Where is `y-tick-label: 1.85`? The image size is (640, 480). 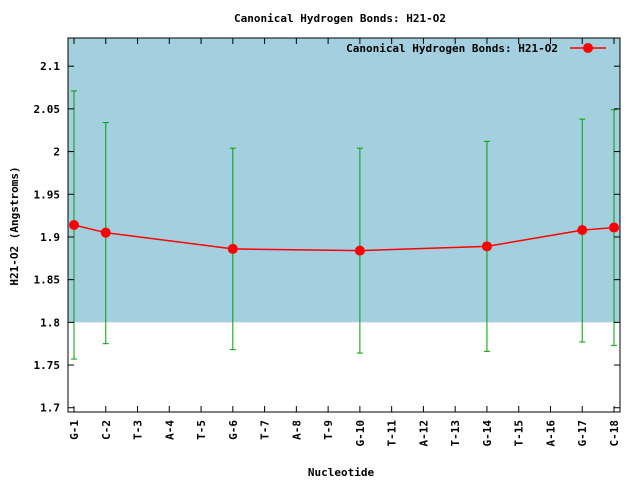
y-tick-label: 1.85 is located at coordinates (47, 280).